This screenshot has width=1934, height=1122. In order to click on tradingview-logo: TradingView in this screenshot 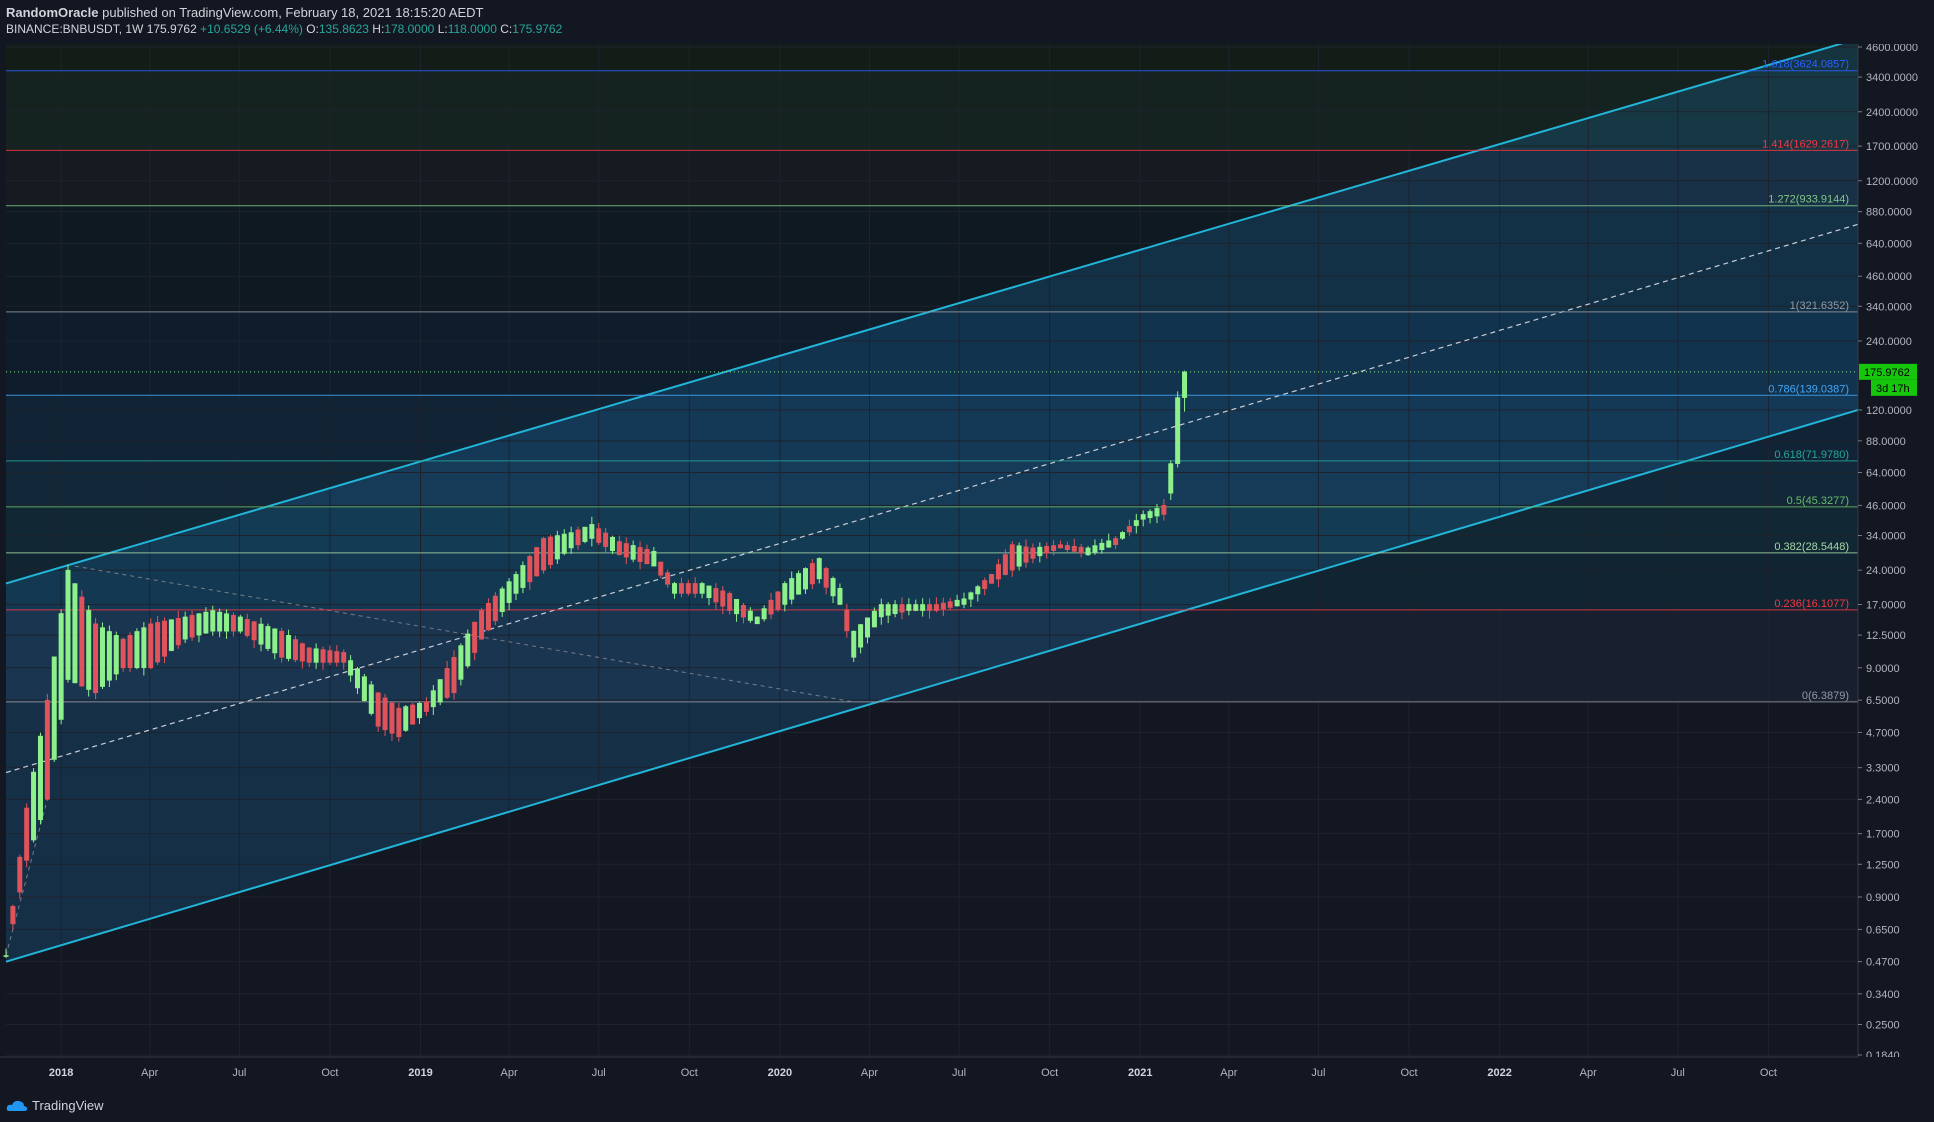, I will do `click(55, 1105)`.